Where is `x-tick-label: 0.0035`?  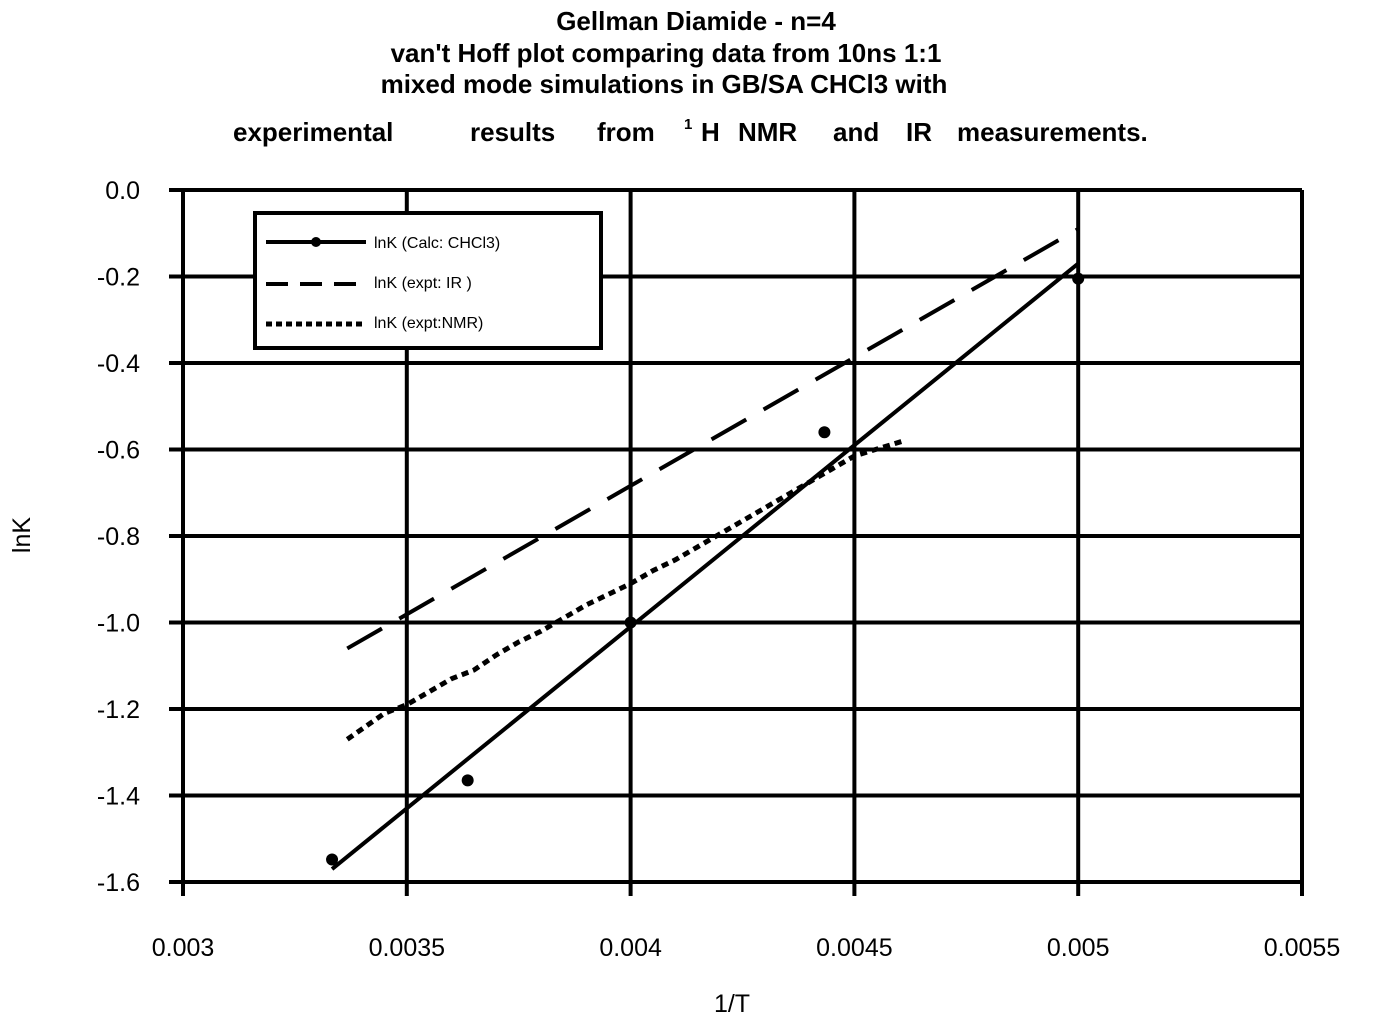
x-tick-label: 0.0035 is located at coordinates (407, 948).